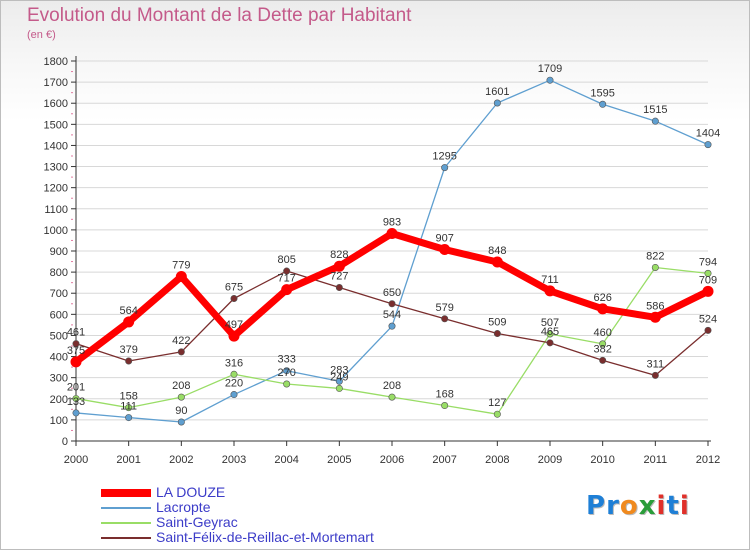 This screenshot has width=750, height=550. I want to click on data-label: 626, so click(602, 298).